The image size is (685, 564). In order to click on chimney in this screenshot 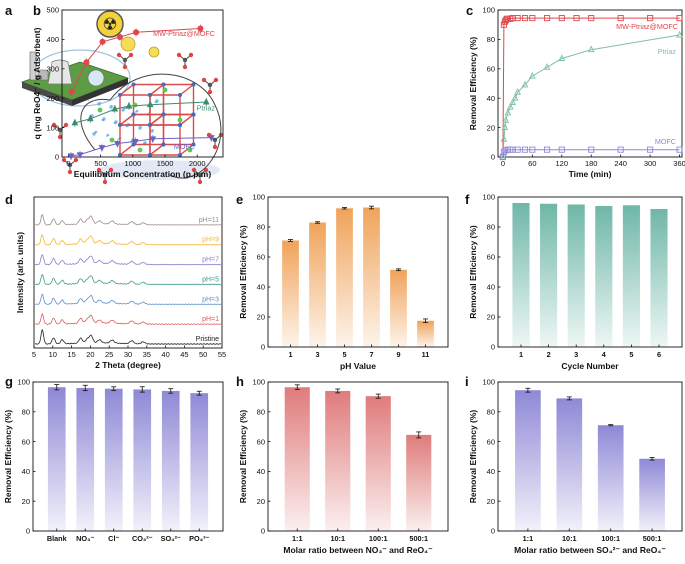, I will do `click(33, 66)`.